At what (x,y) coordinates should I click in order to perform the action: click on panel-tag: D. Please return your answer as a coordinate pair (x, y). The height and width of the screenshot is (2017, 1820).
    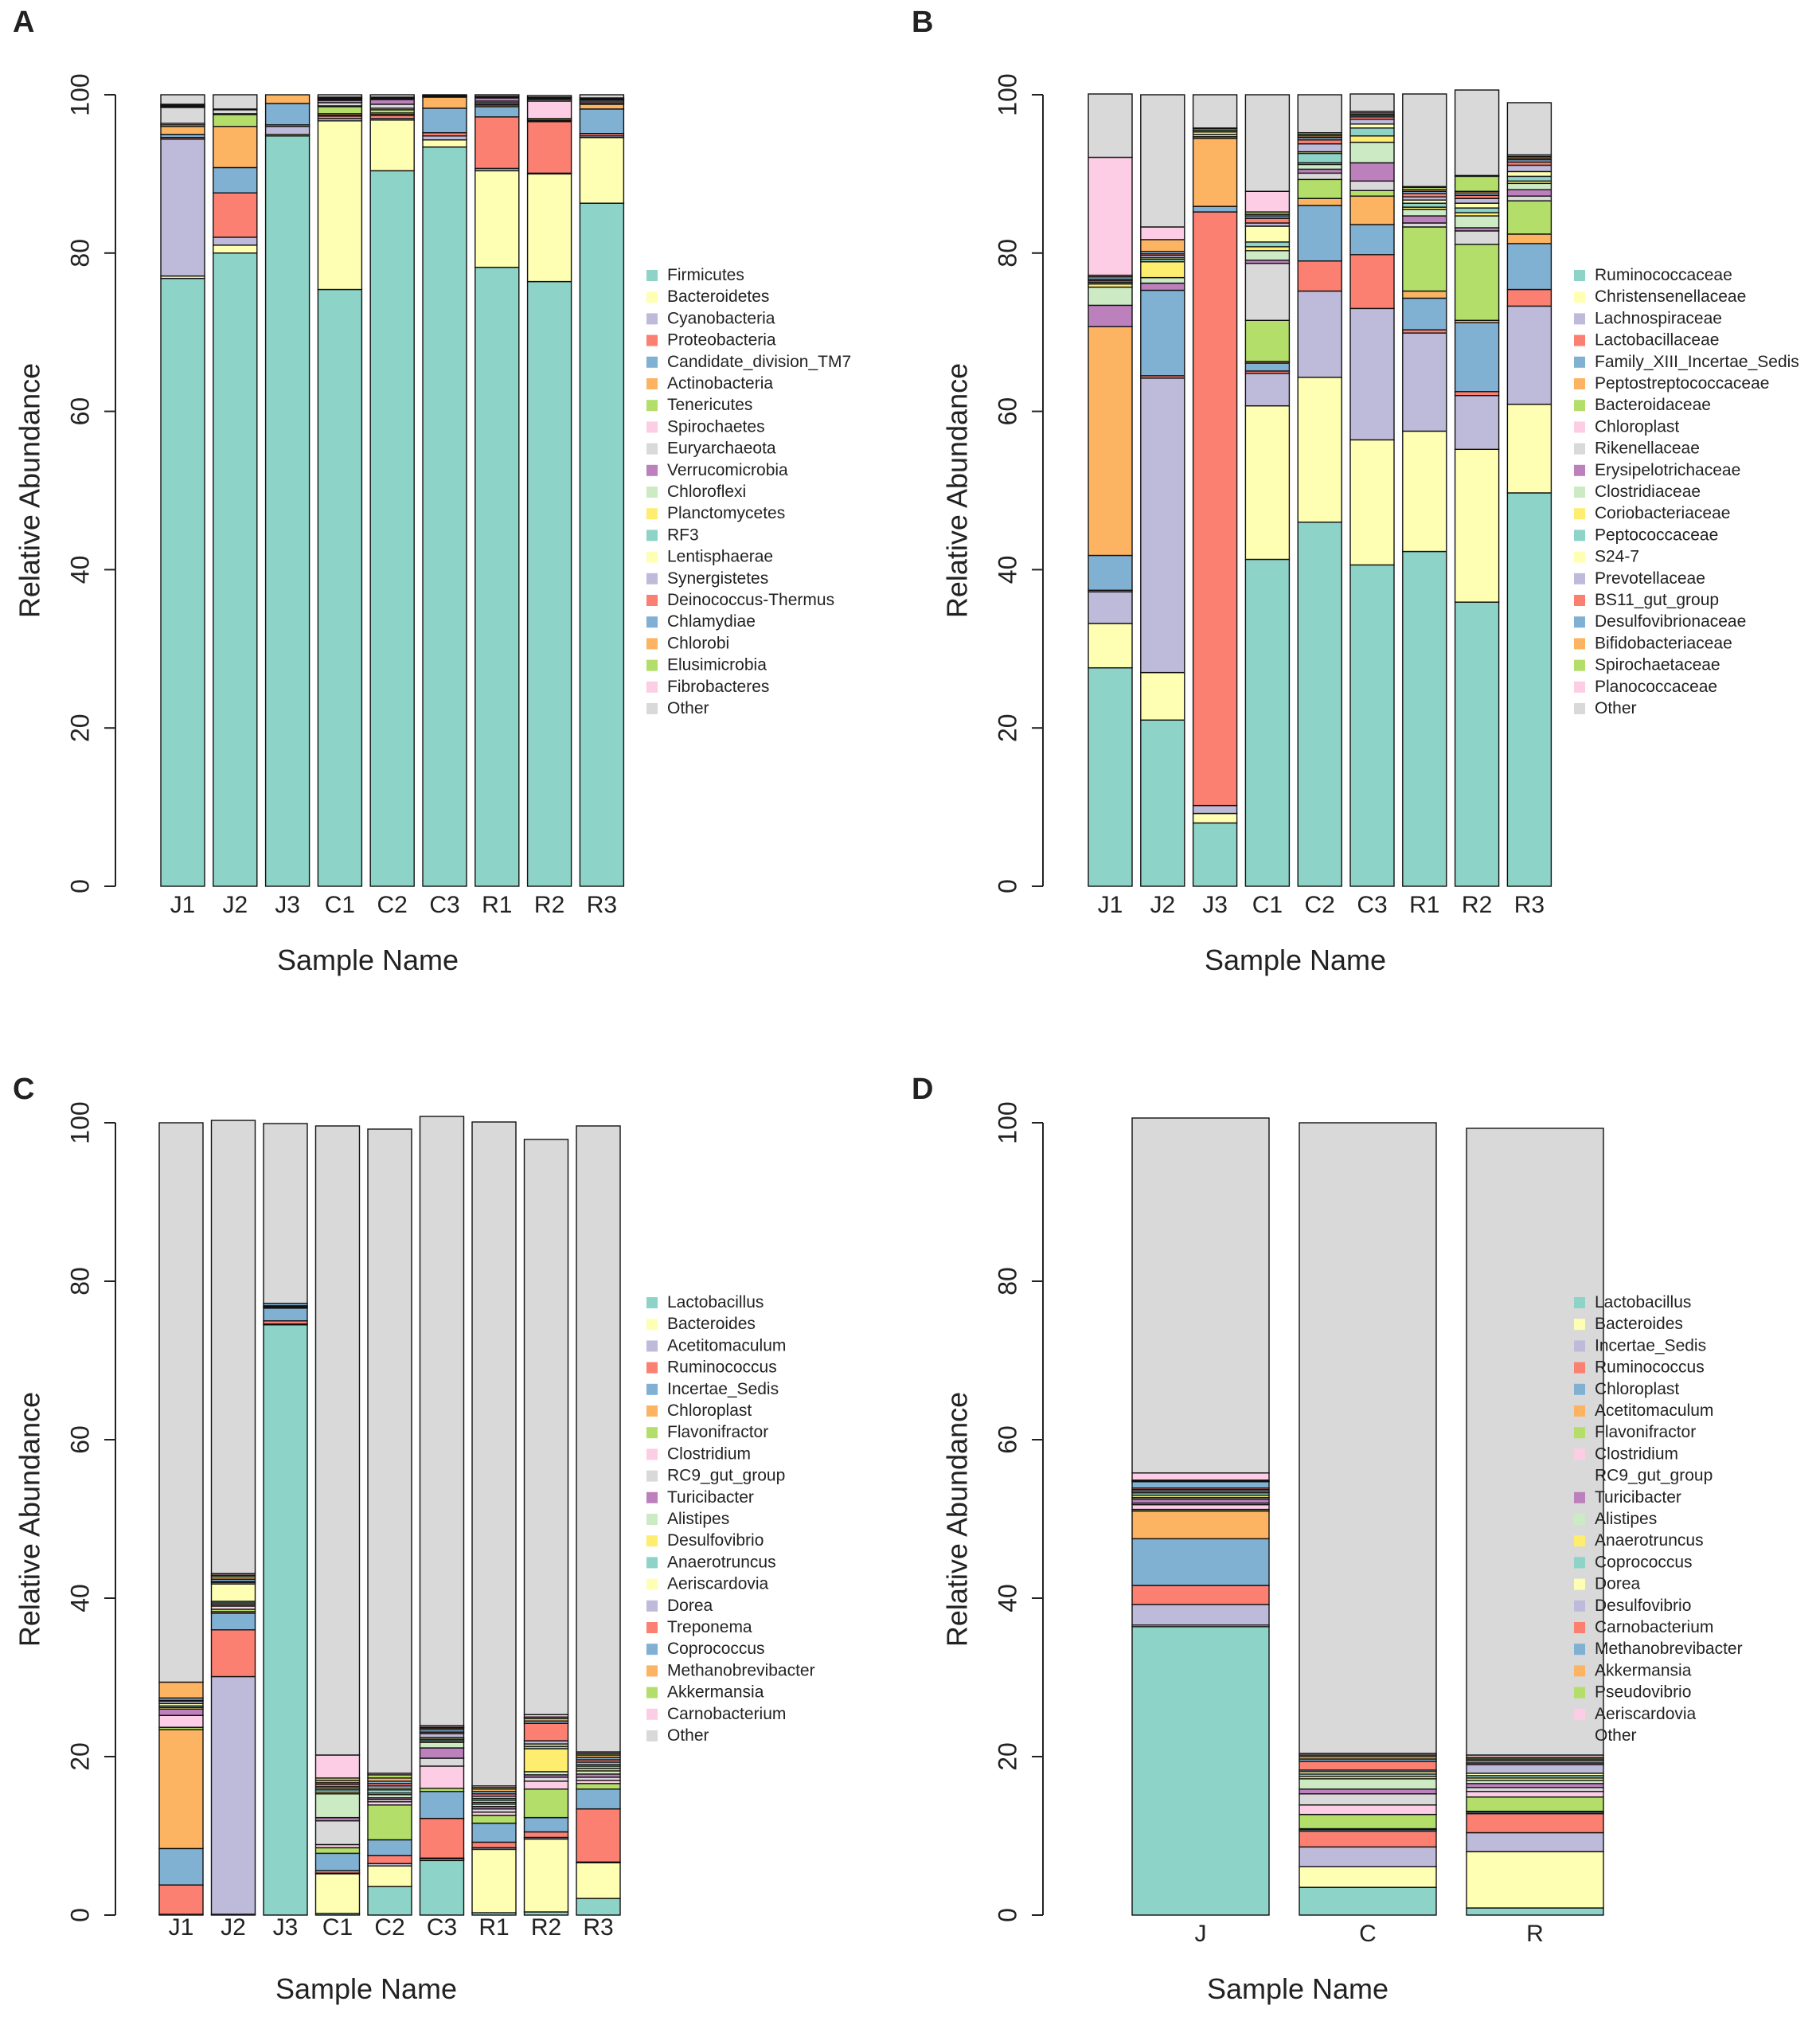
    Looking at the image, I should click on (923, 1089).